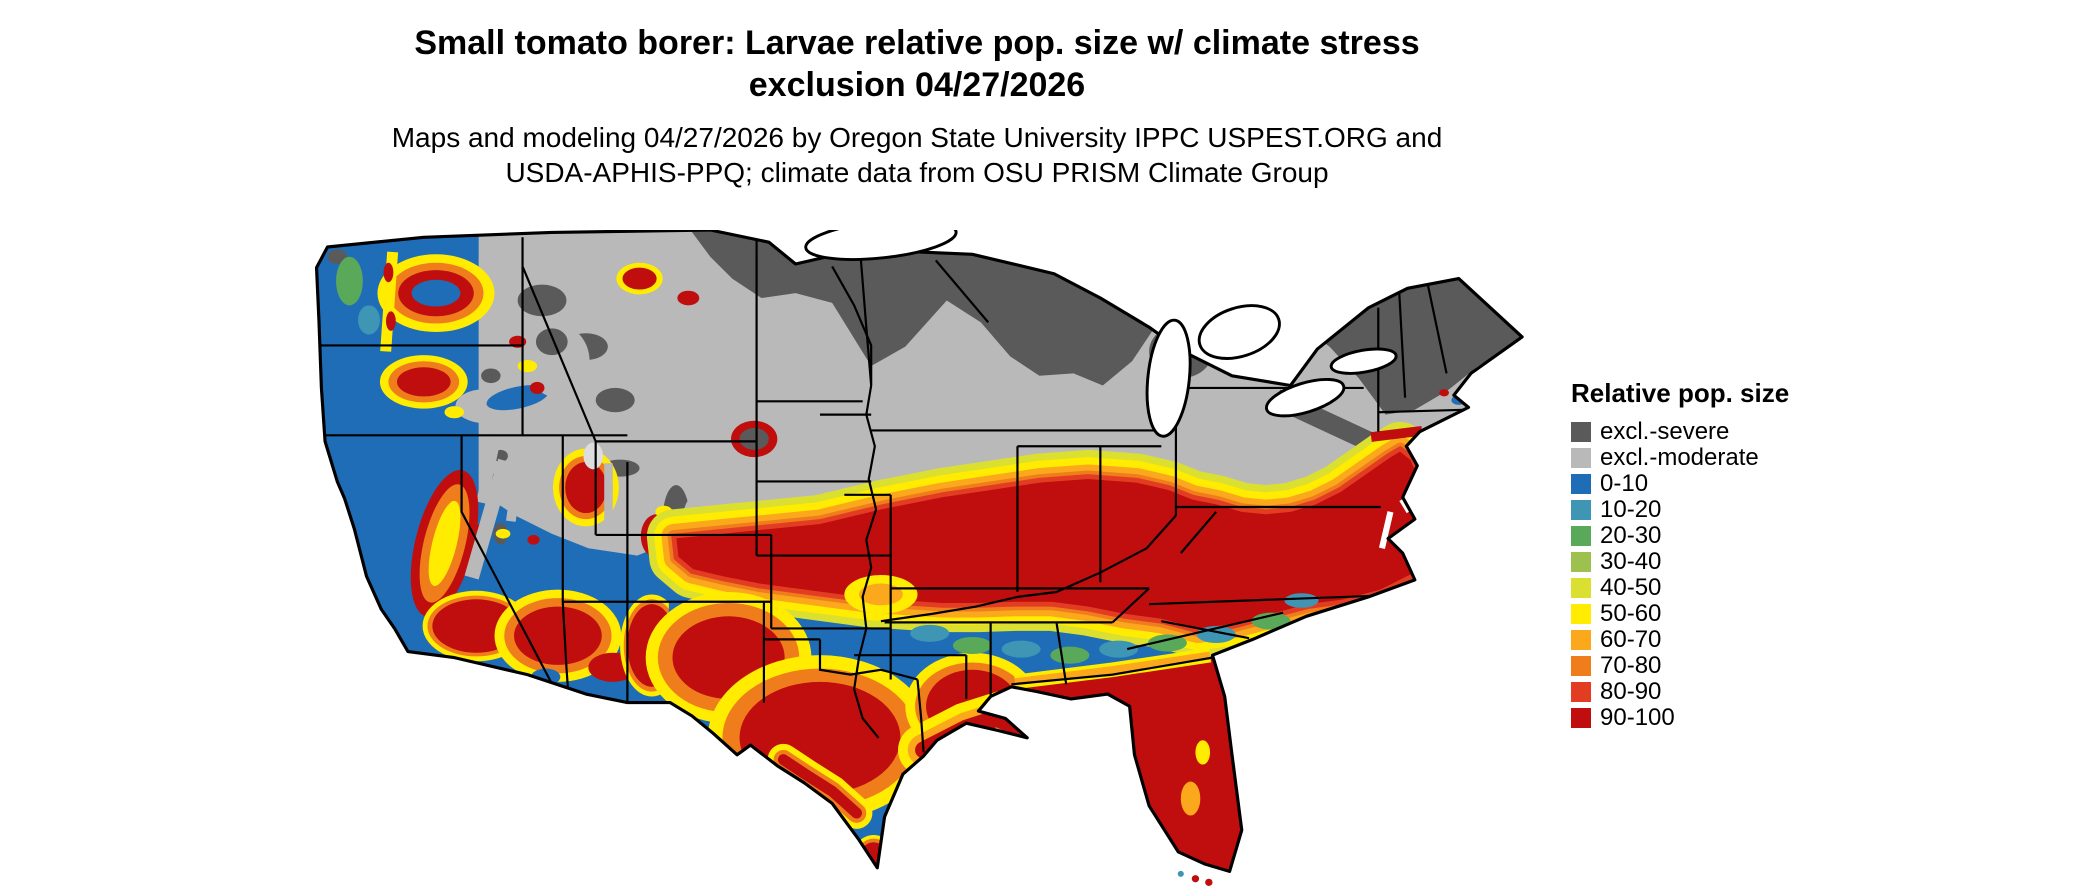 This screenshot has width=2100, height=892. I want to click on legend-item: excl.-severe, so click(1721, 432).